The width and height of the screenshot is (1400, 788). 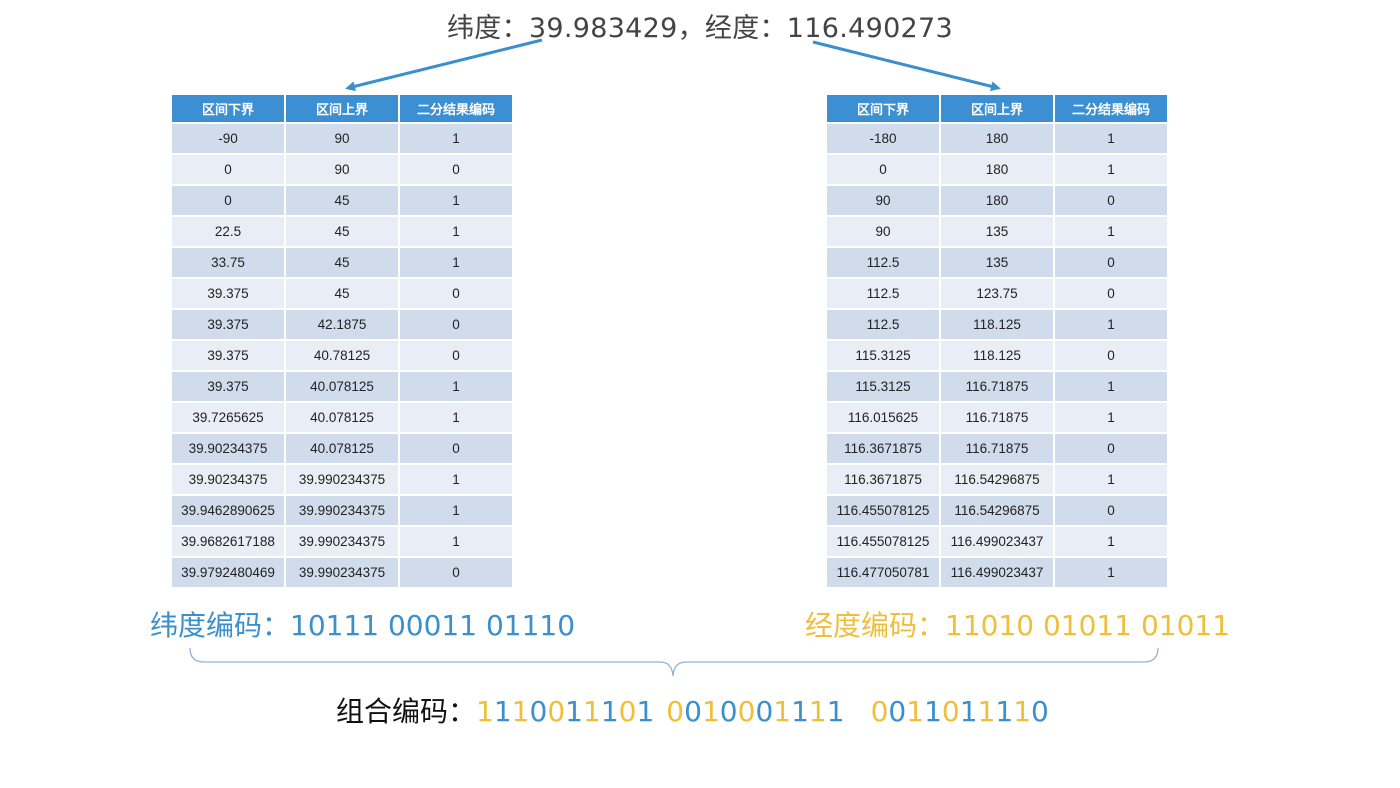 I want to click on table-row: 115.3125 116.71875 1, so click(x=997, y=386).